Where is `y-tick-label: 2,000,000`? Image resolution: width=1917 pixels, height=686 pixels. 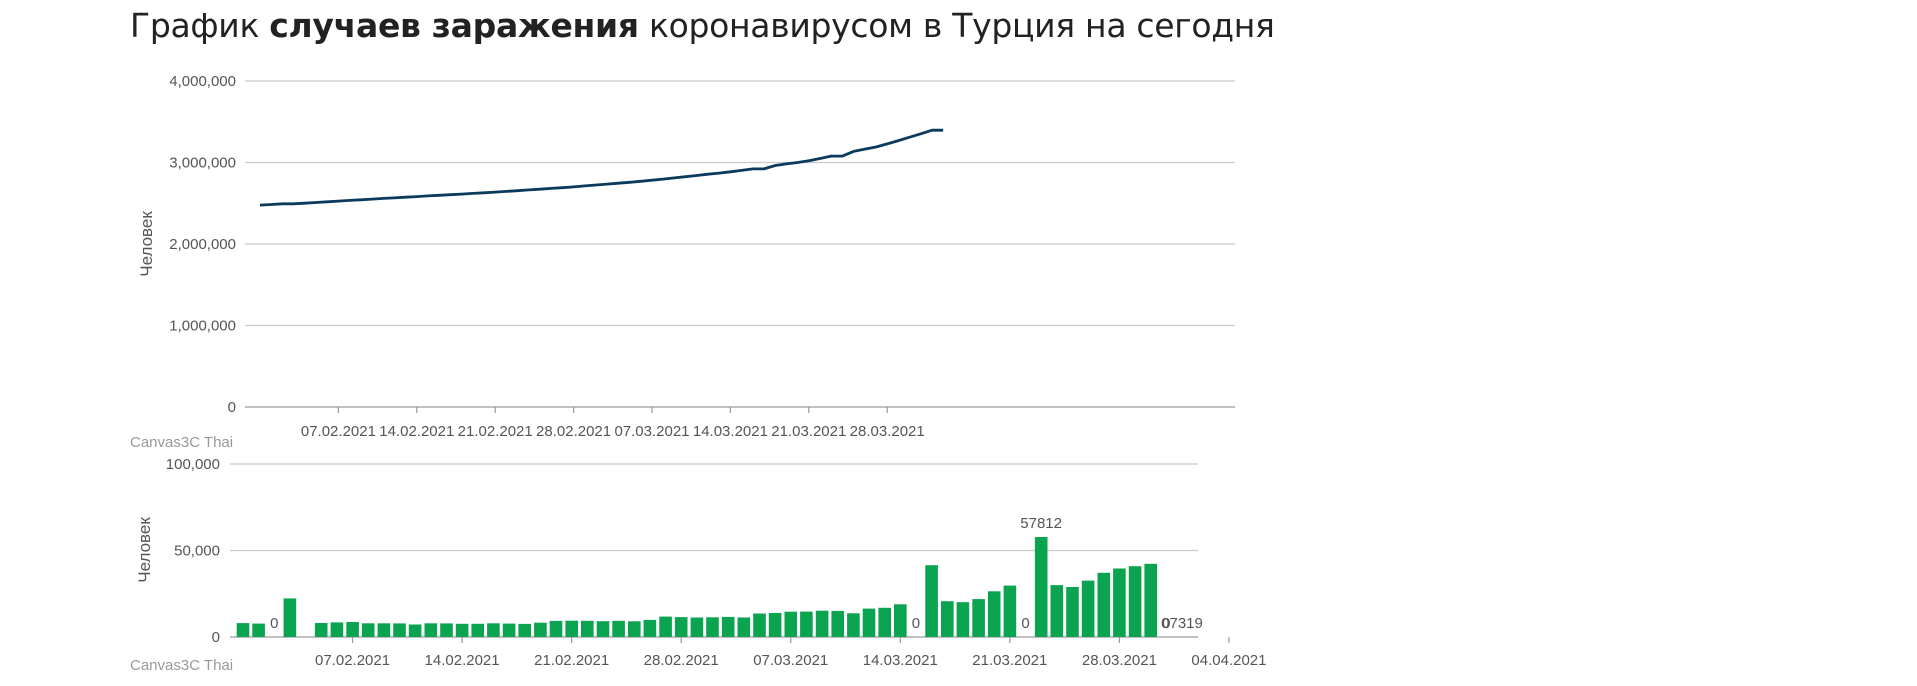
y-tick-label: 2,000,000 is located at coordinates (202, 244).